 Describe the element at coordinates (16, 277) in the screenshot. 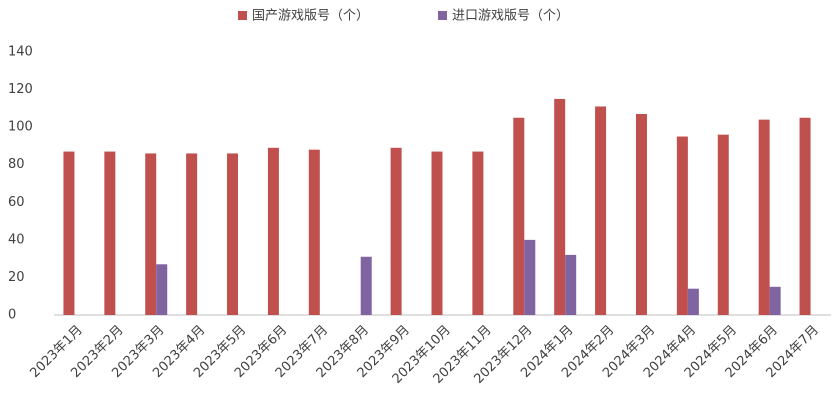

I see `y-tick-label: 20` at that location.